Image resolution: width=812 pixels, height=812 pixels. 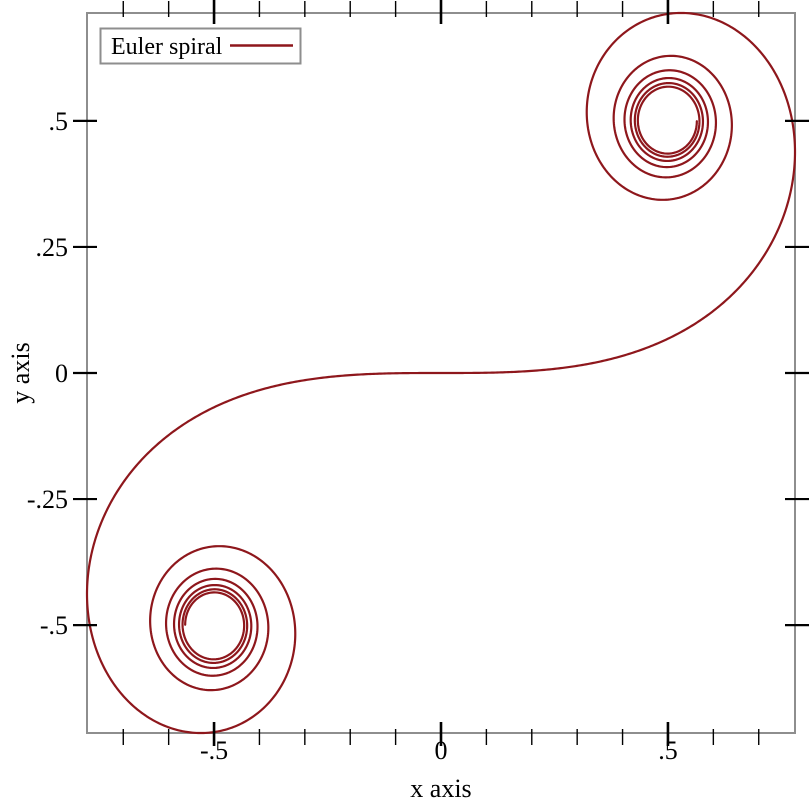 I want to click on legend-label: Euler spiral, so click(x=167, y=47).